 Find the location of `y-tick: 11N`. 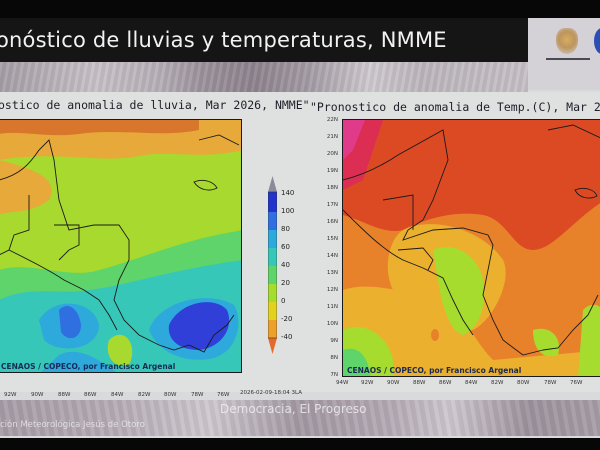

y-tick: 11N is located at coordinates (332, 307).